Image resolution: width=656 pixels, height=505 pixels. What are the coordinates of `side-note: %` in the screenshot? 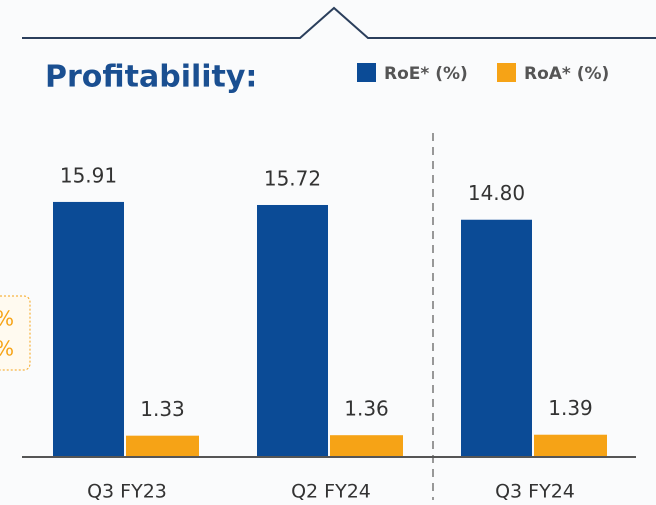 It's located at (7, 349).